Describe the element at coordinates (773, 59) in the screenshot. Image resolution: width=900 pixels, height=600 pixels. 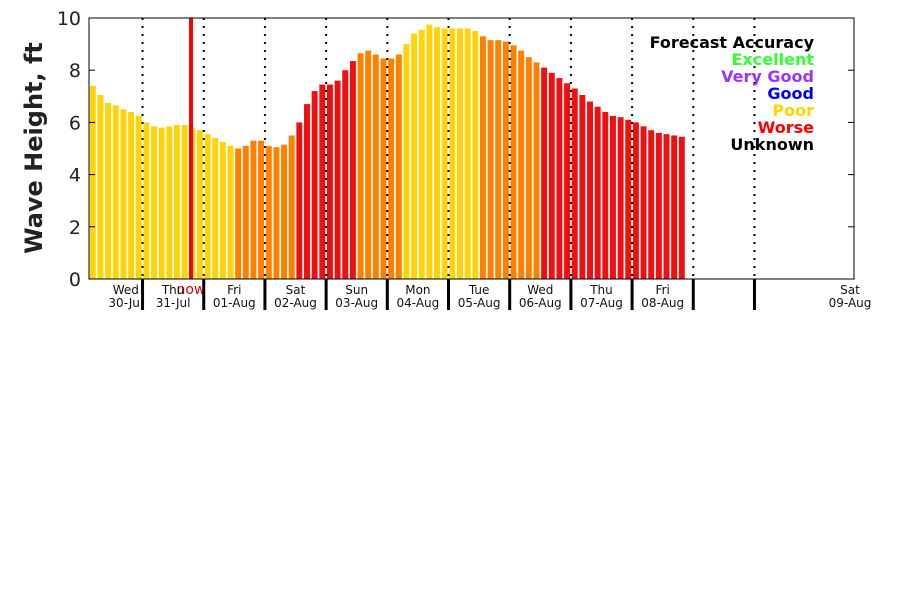
I see `legend-entry: Excellent` at that location.